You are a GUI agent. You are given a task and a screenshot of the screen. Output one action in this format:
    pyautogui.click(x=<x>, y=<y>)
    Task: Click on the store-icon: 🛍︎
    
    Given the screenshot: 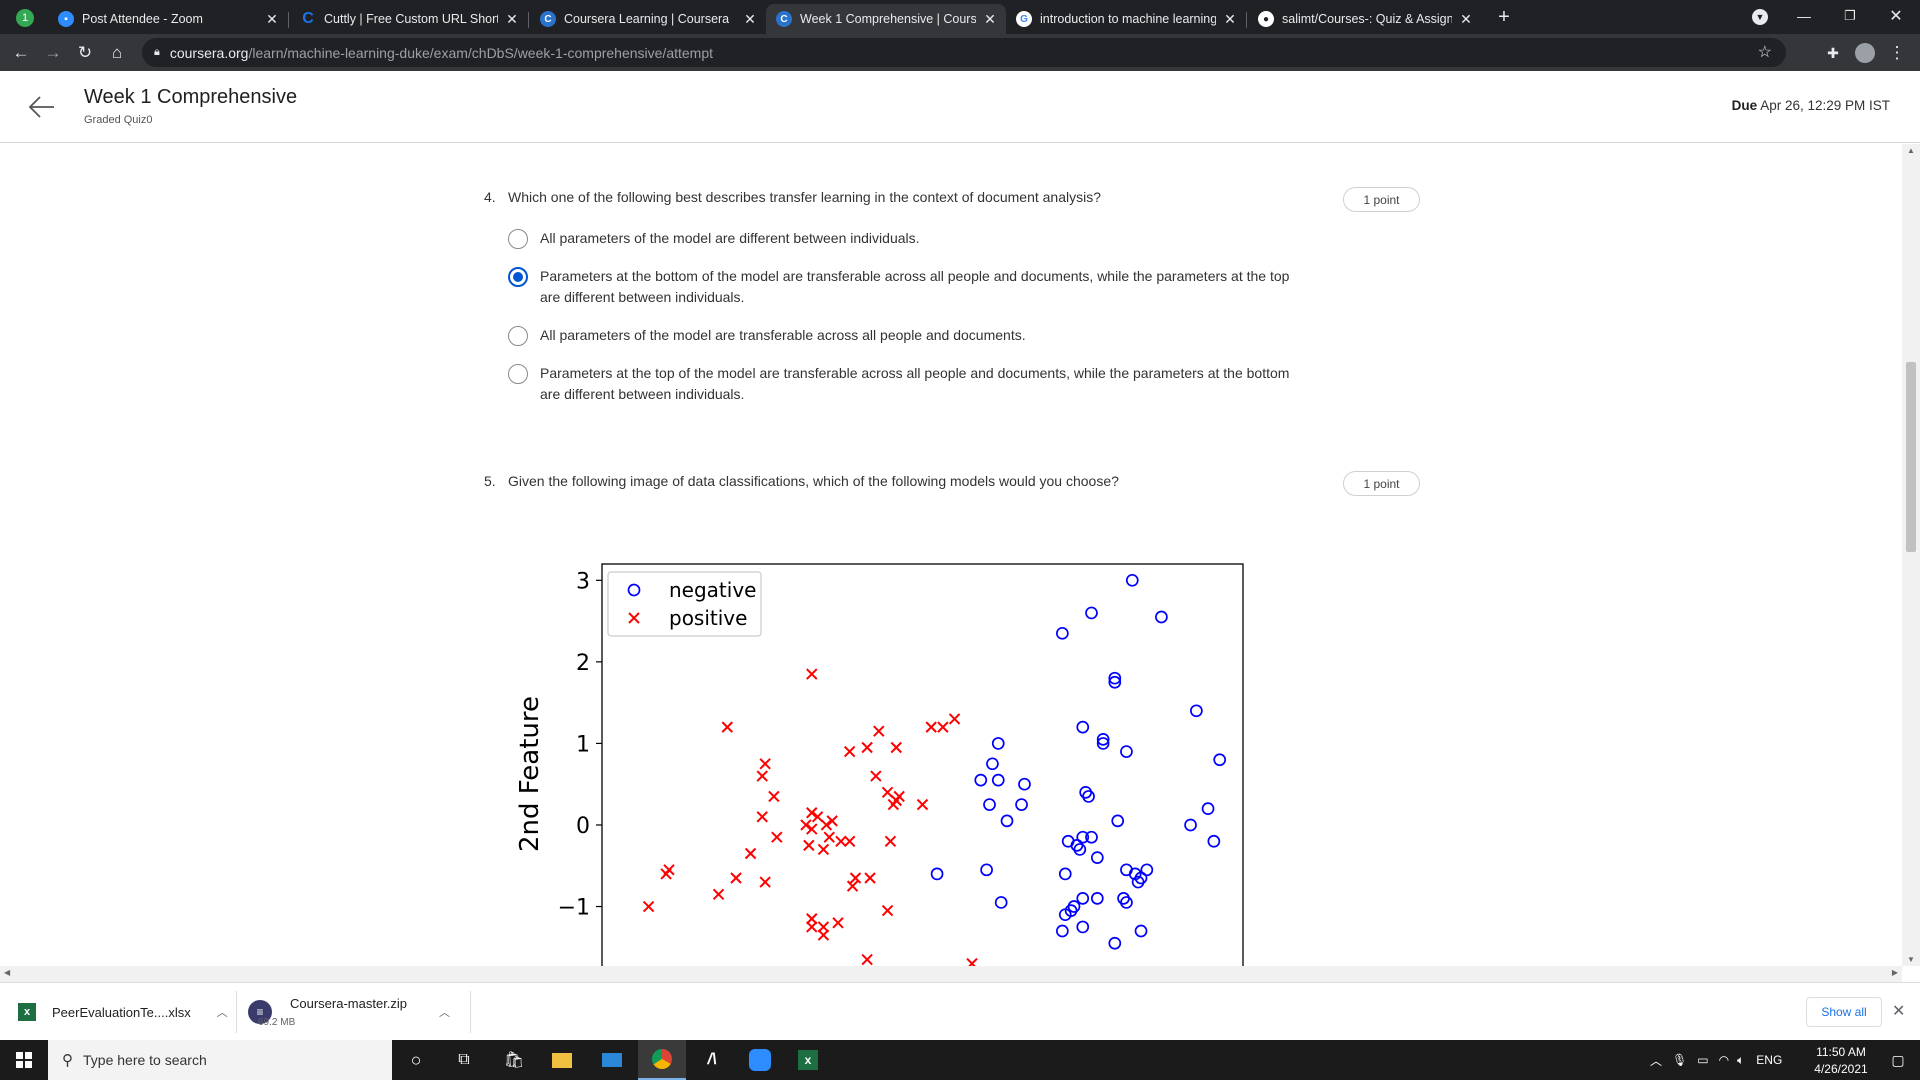 What is the action you would take?
    pyautogui.click(x=514, y=1060)
    